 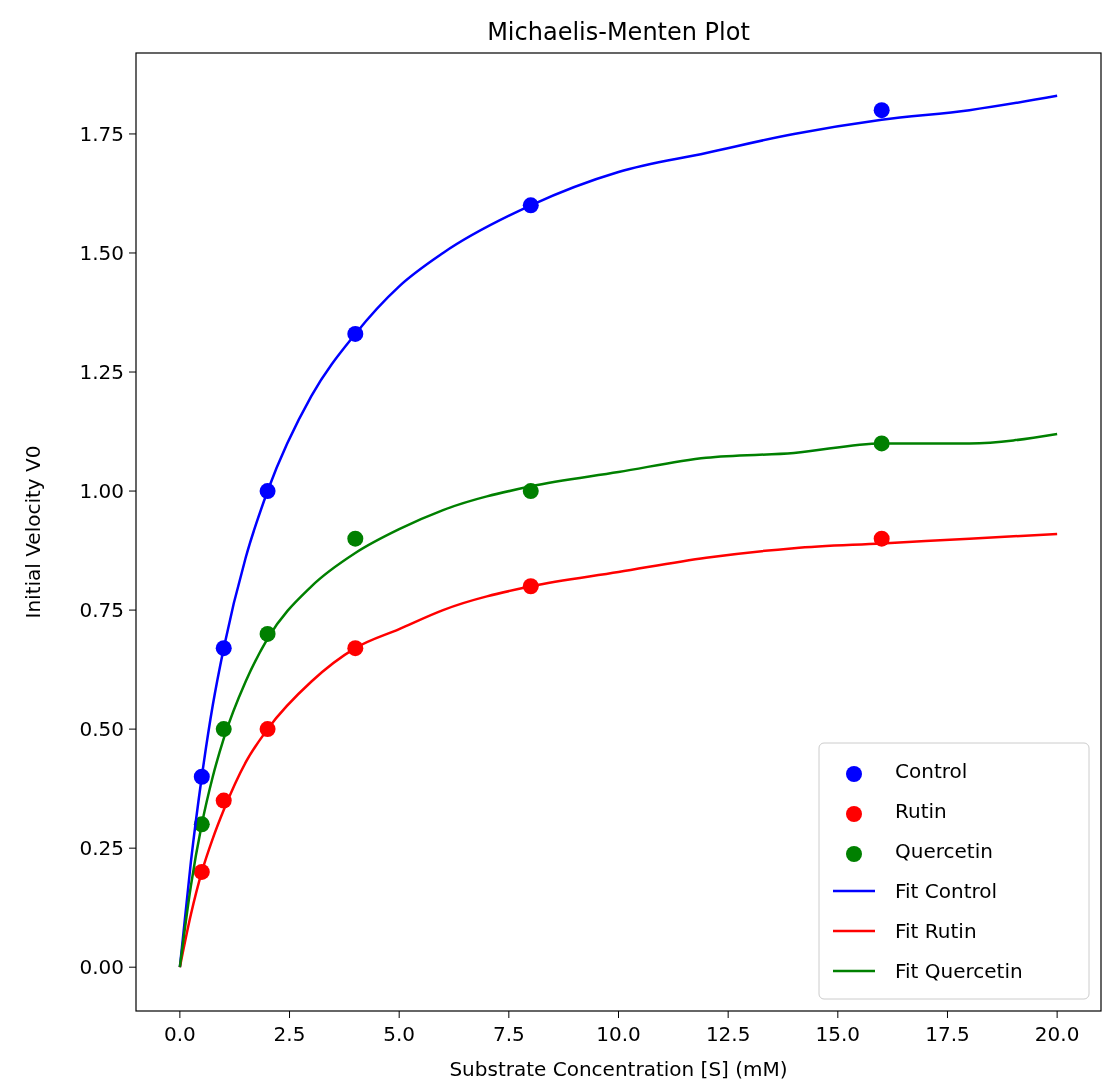 I want to click on legend-label: Control, so click(x=931, y=771).